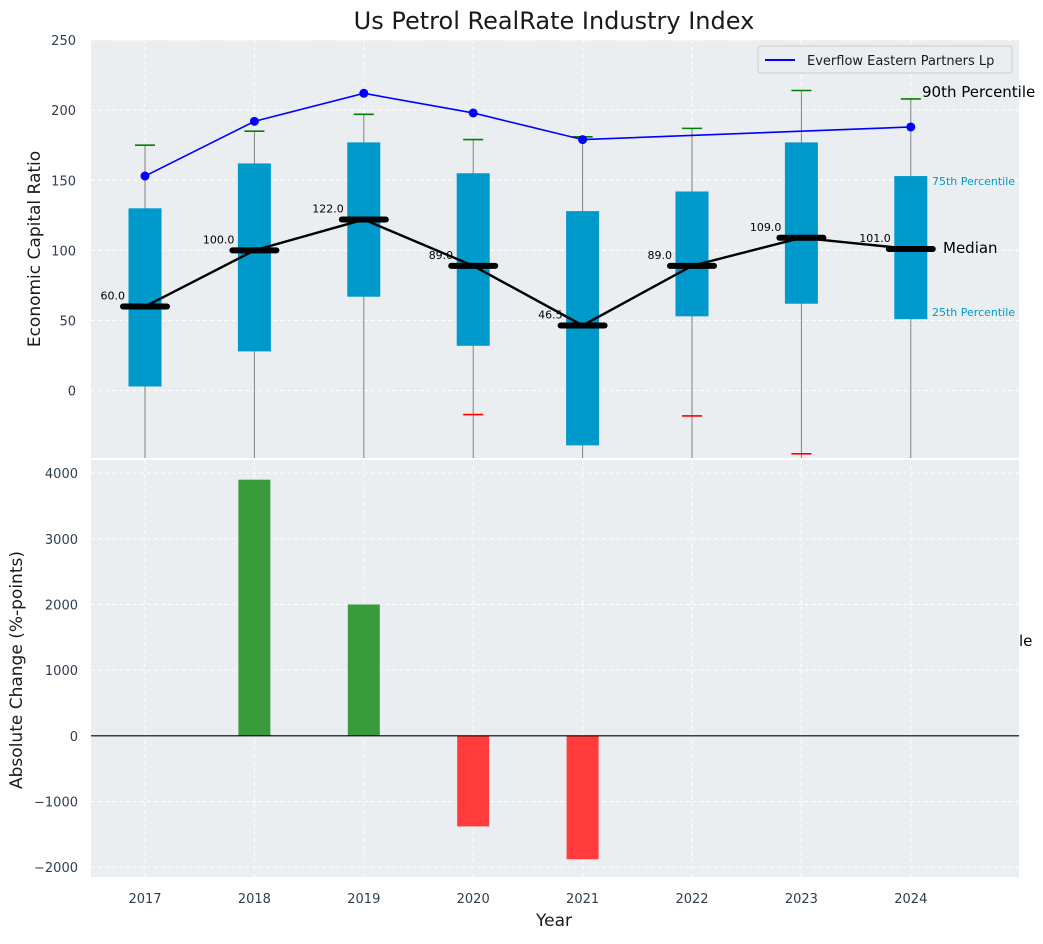 This screenshot has height=944, width=1043. What do you see at coordinates (254, 899) in the screenshot?
I see `x-tick-label: 2018` at bounding box center [254, 899].